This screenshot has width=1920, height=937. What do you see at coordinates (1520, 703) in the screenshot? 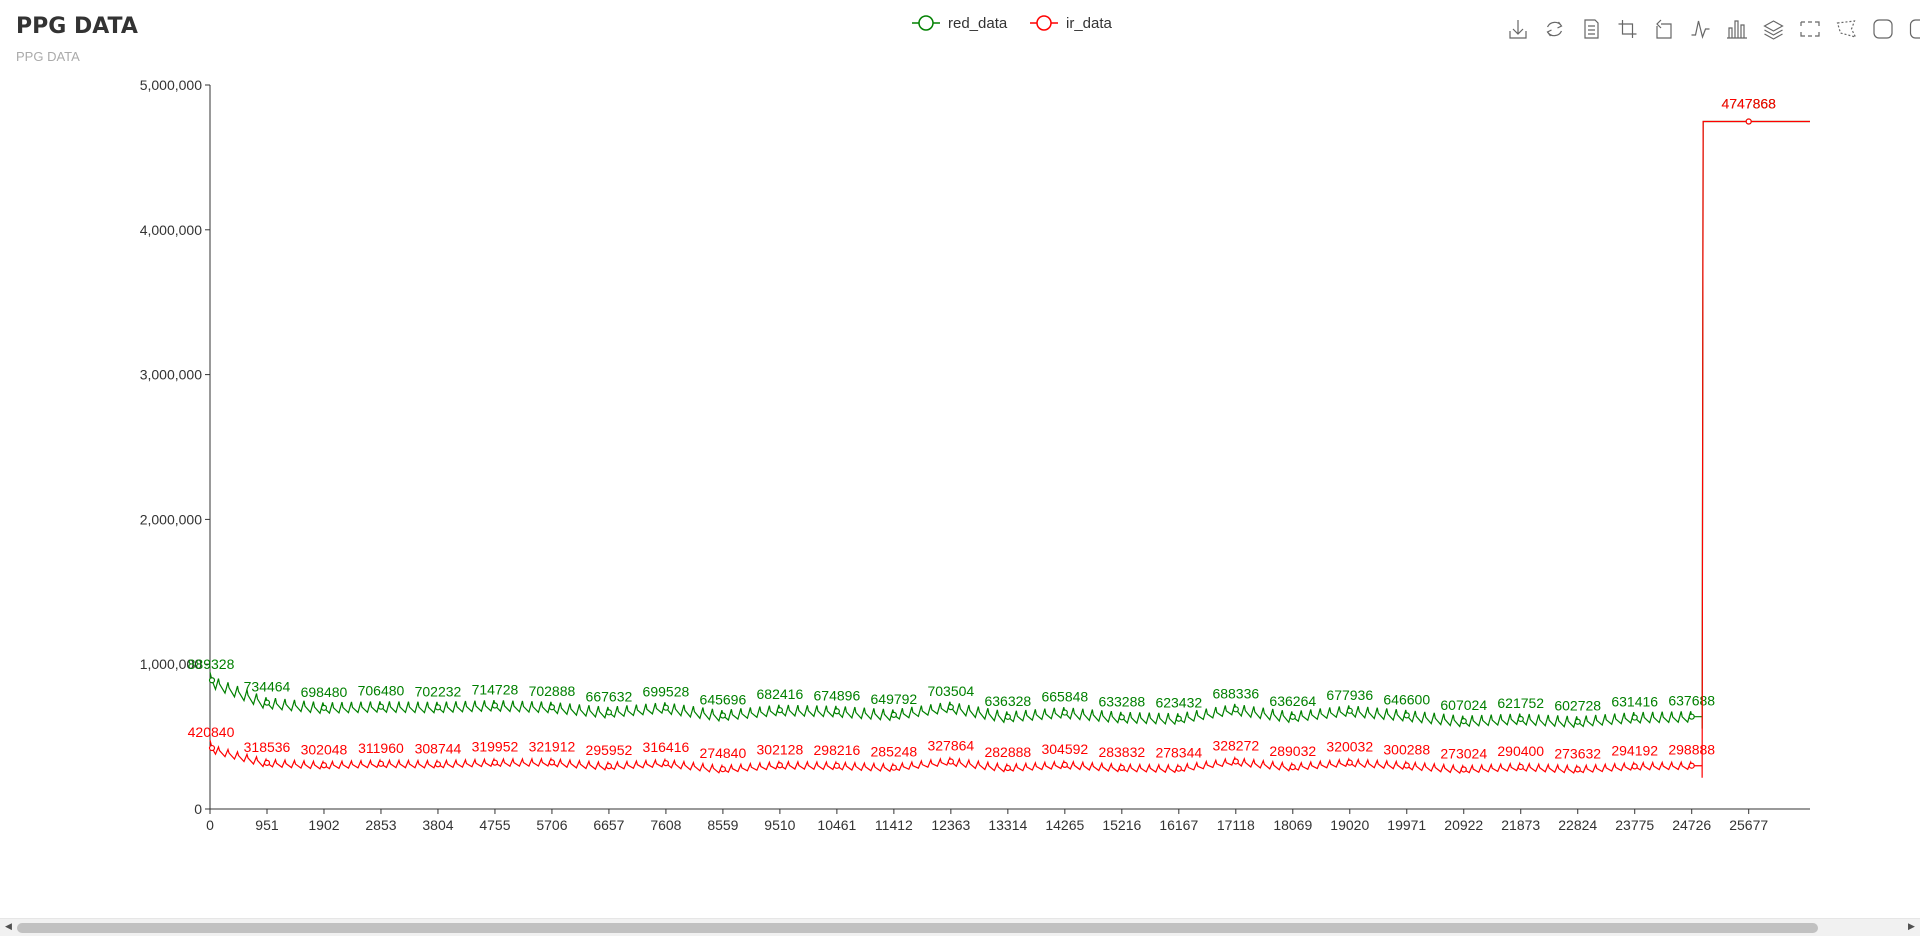
I see `data-label: 621752` at bounding box center [1520, 703].